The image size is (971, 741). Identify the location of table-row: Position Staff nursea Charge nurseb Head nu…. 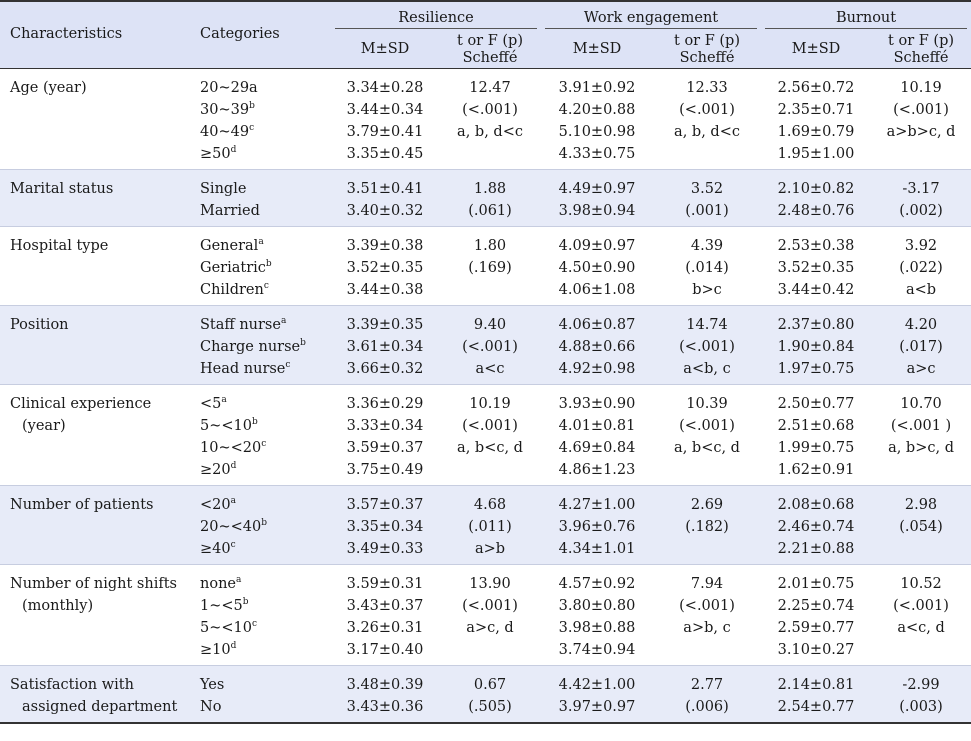
(485, 345).